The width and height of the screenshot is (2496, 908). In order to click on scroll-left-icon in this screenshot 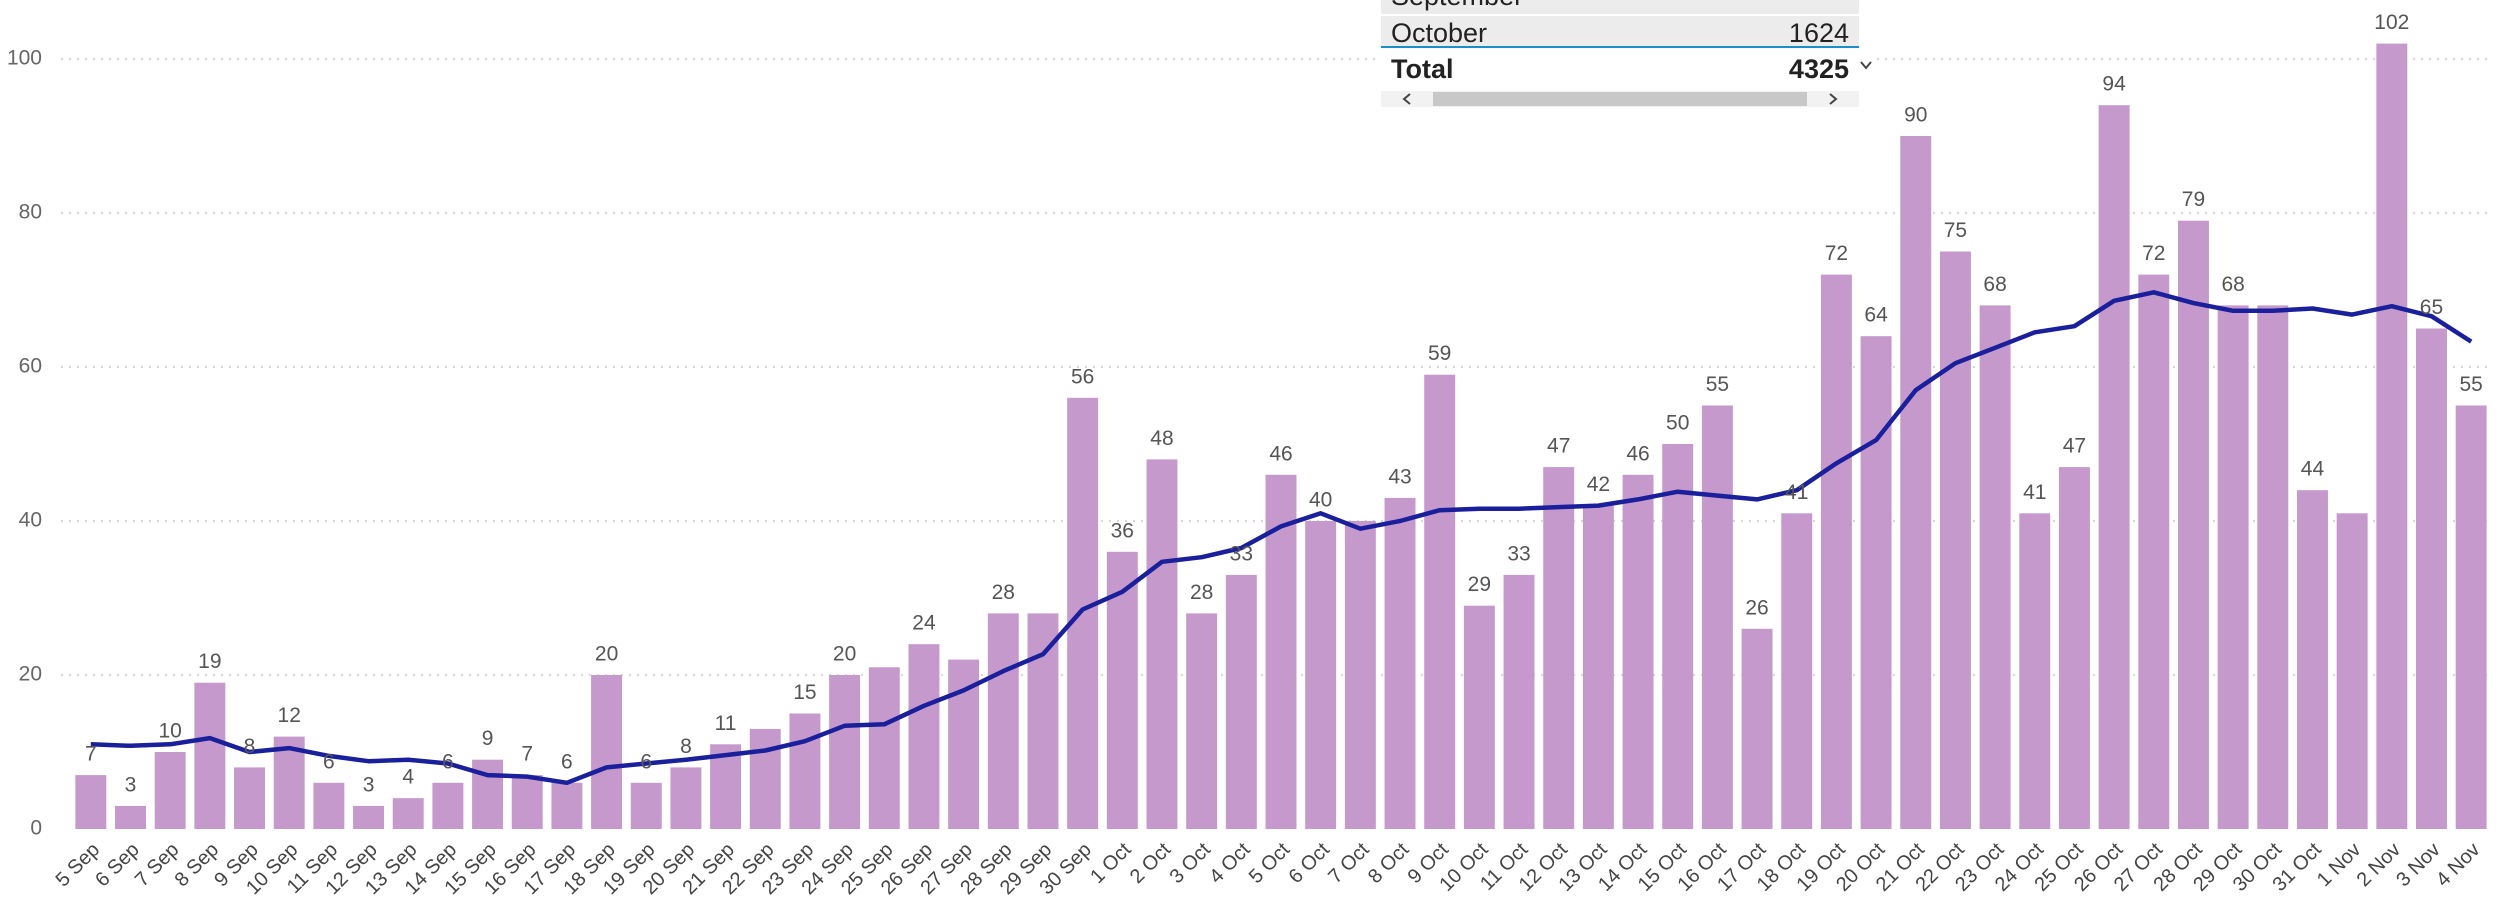, I will do `click(1406, 99)`.